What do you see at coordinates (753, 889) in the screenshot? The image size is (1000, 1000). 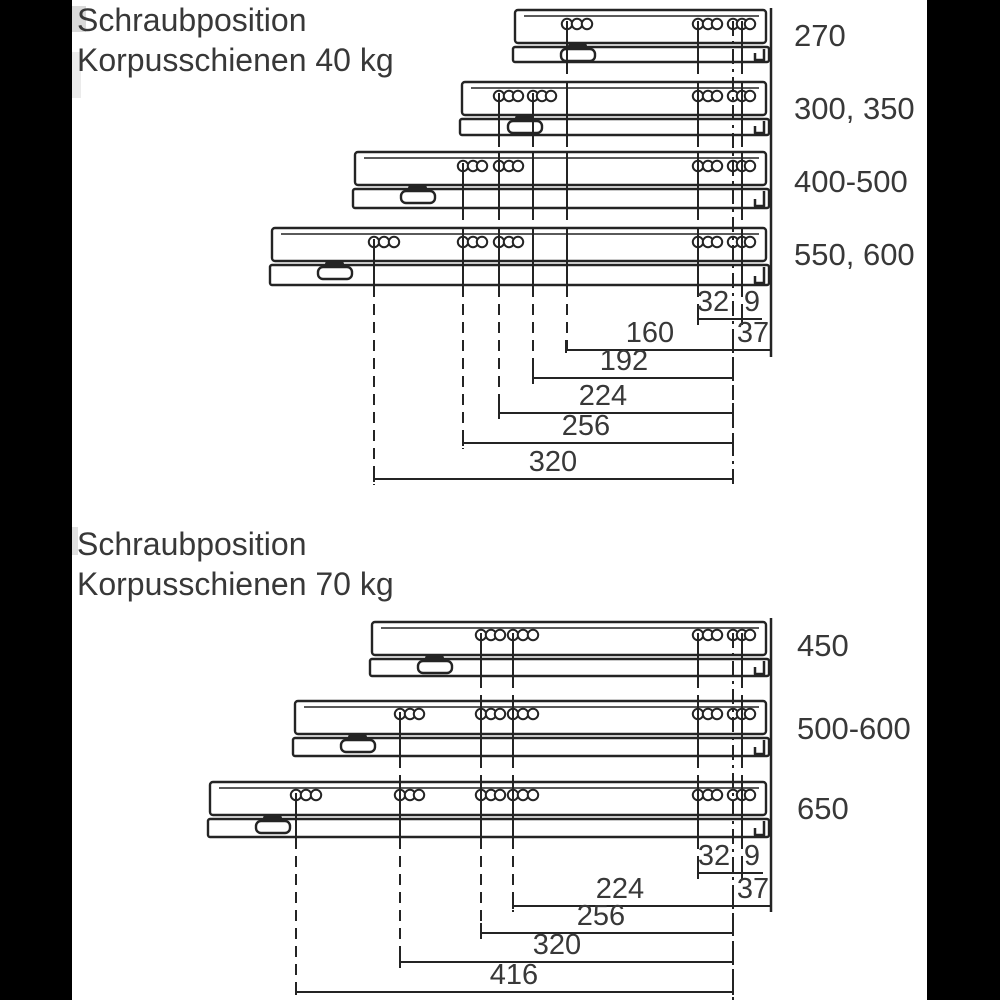 I see `dimension-value: 37` at bounding box center [753, 889].